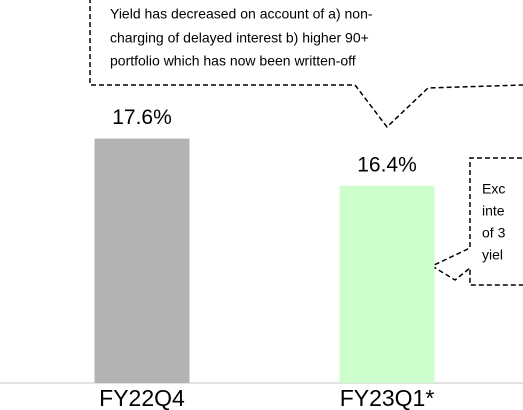 Image resolution: width=523 pixels, height=410 pixels. What do you see at coordinates (494, 233) in the screenshot?
I see `annotation-line: of 3` at bounding box center [494, 233].